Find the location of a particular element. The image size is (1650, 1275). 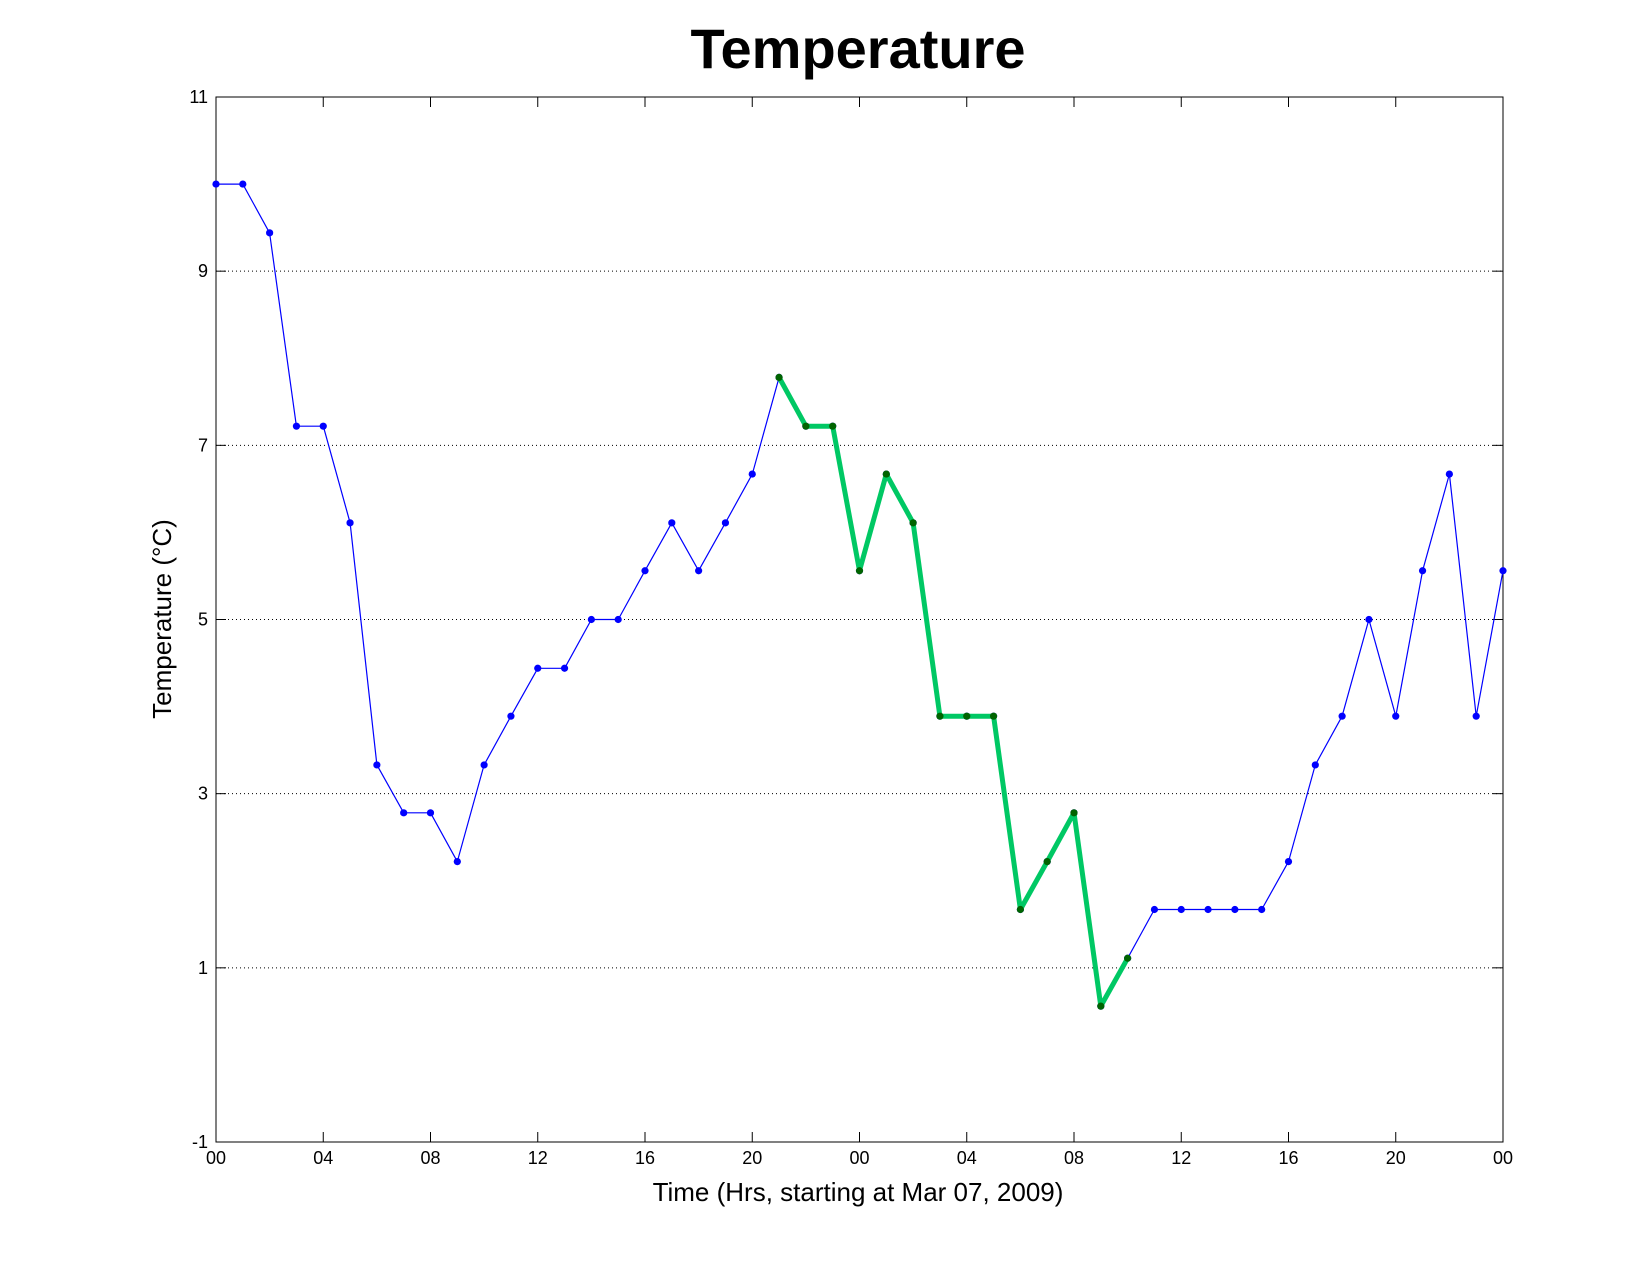

y-tick-label: 5 is located at coordinates (203, 620).